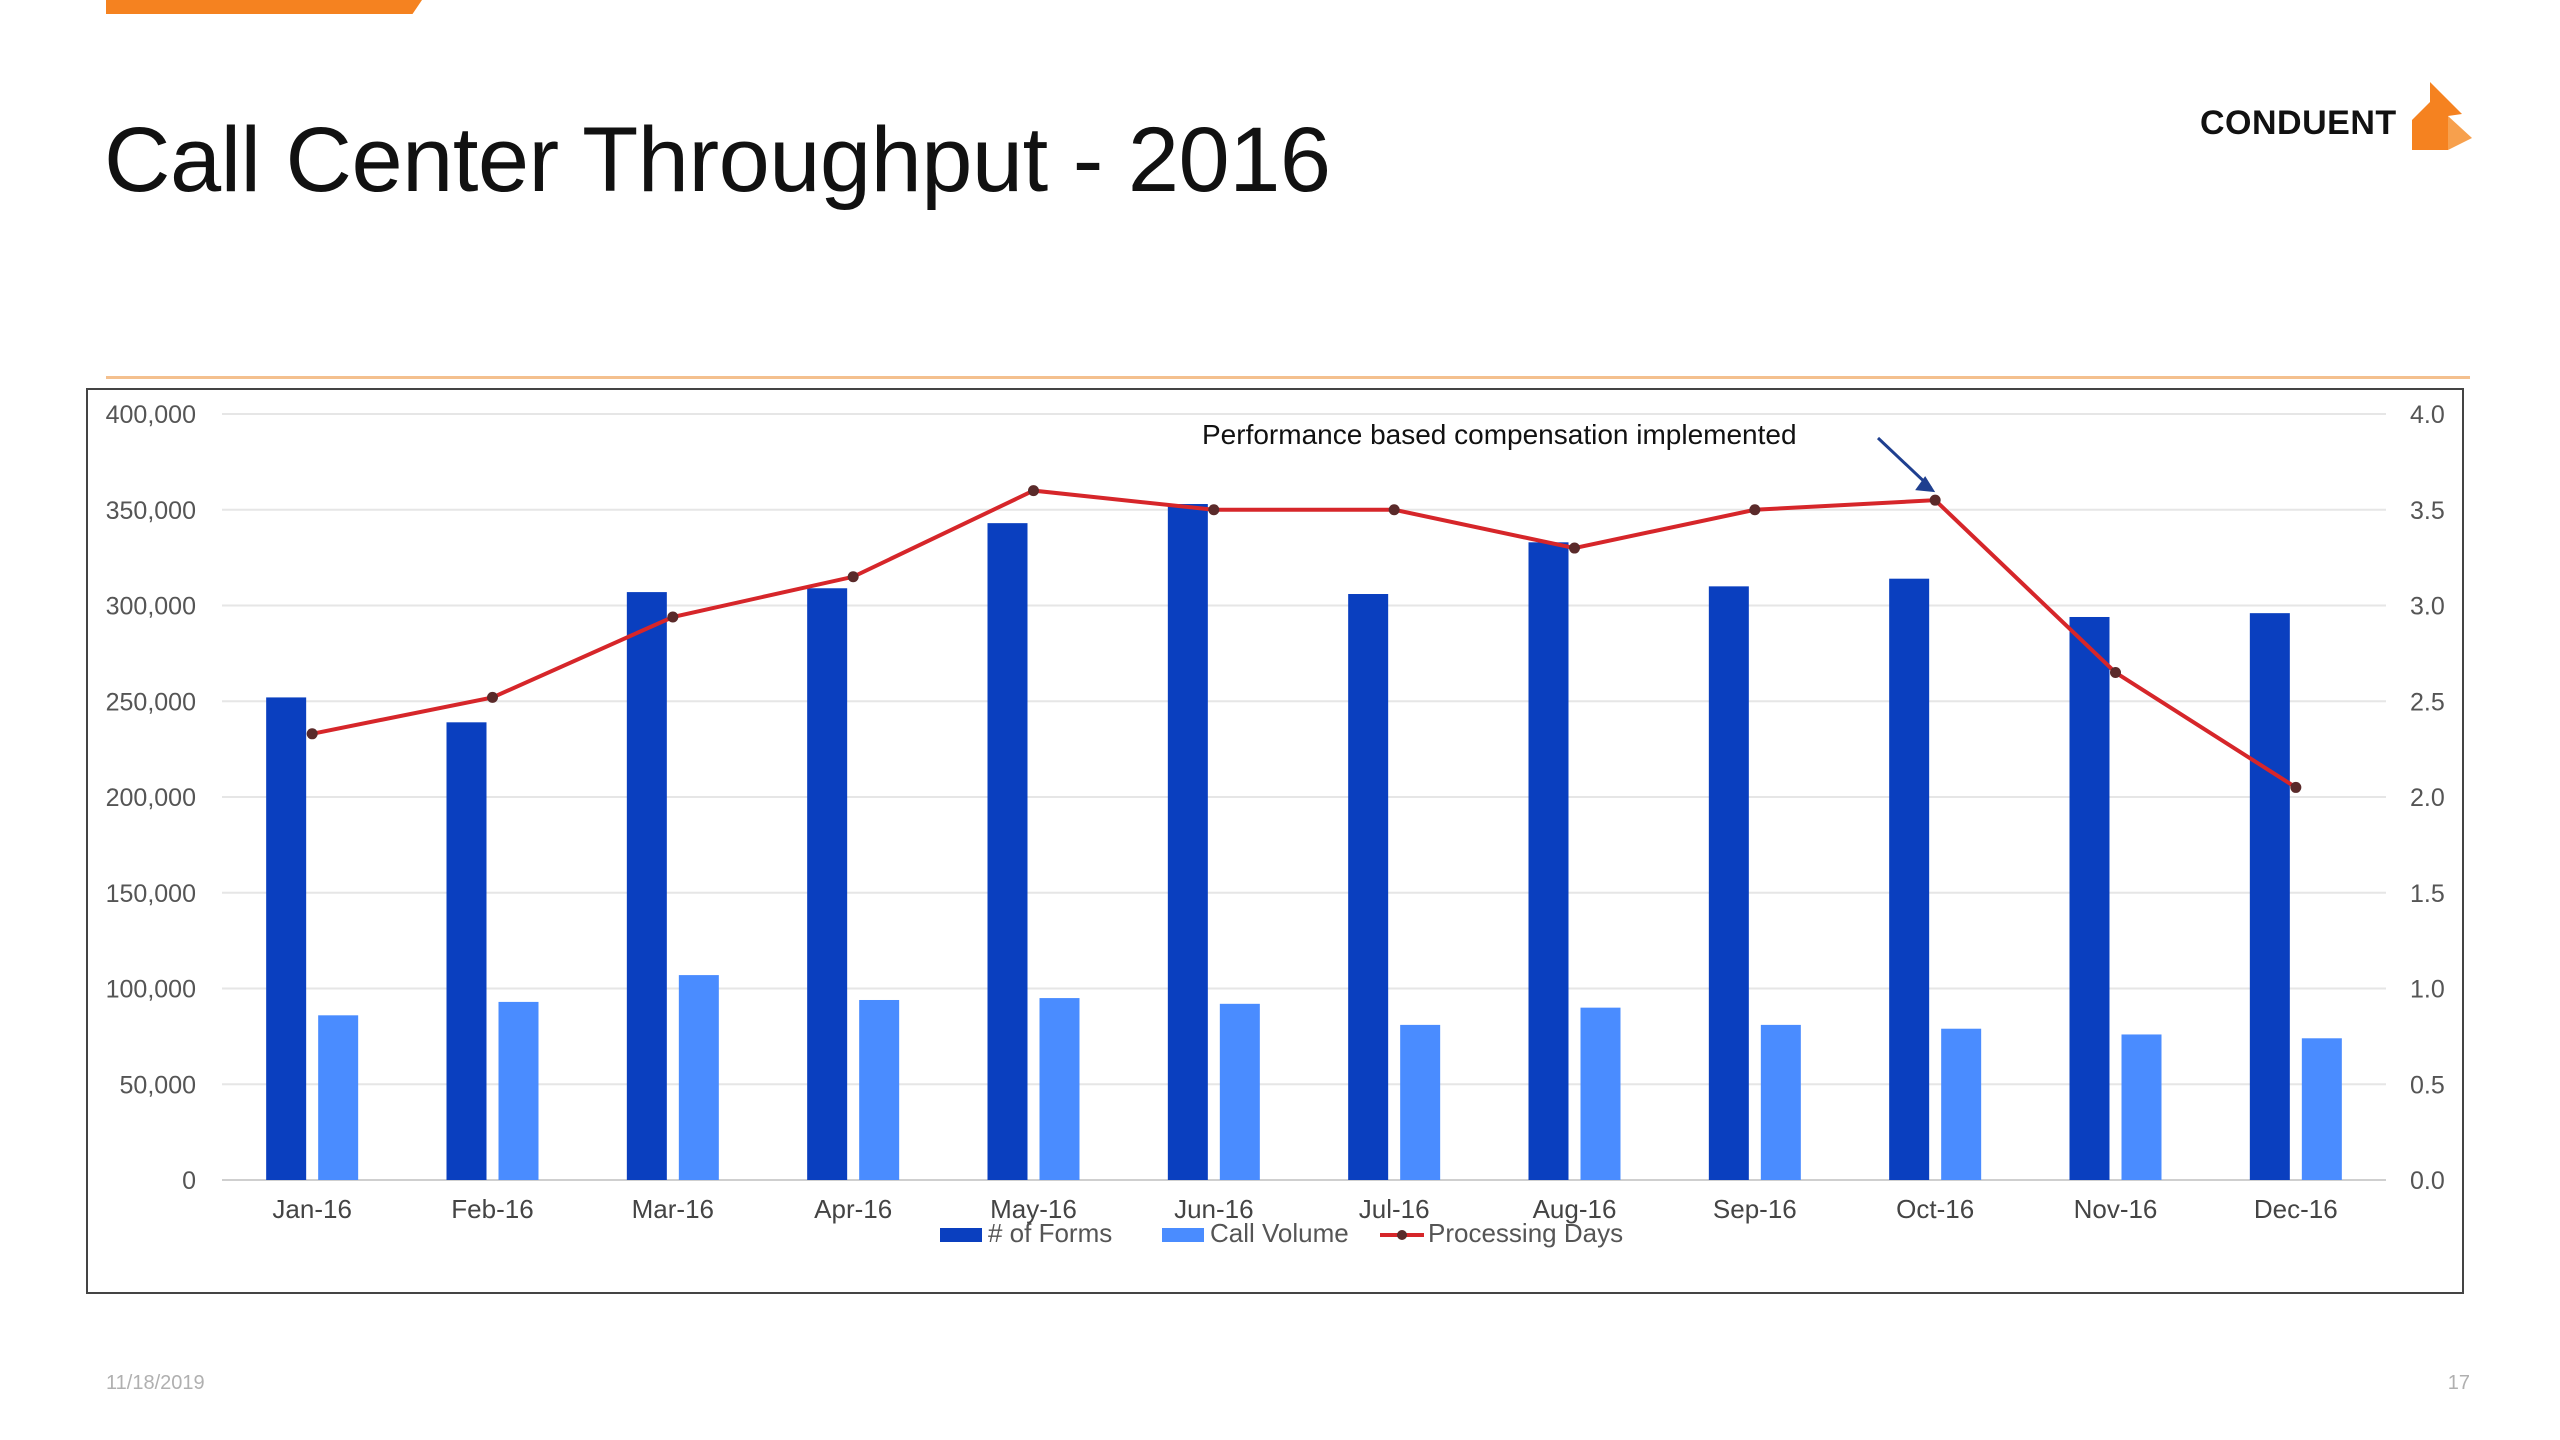  I want to click on y-right-tick-label: 0.0, so click(2427, 1181).